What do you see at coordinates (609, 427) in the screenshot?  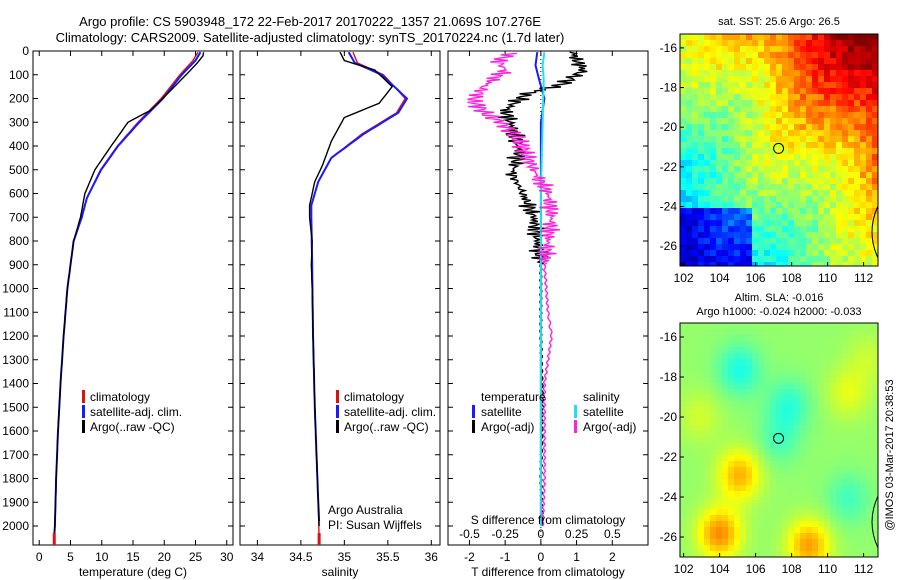 I see `legend-label-argo: Argo(-adj)` at bounding box center [609, 427].